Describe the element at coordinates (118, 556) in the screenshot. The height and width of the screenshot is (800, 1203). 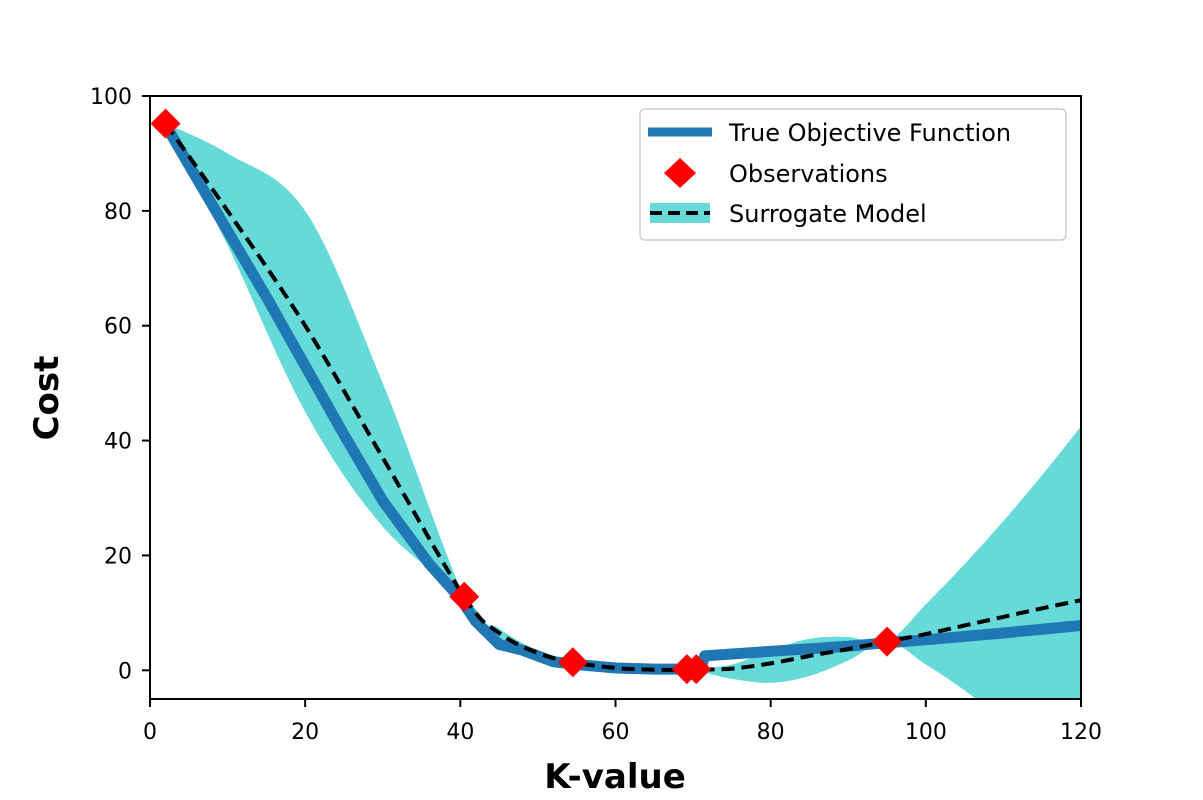
I see `y-tick-label: 20` at that location.